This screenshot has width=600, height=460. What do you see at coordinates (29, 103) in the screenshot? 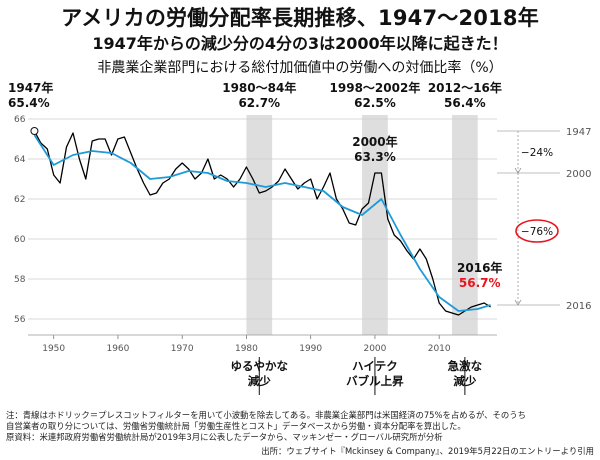
I see `annotation-value-0: 65.4%` at bounding box center [29, 103].